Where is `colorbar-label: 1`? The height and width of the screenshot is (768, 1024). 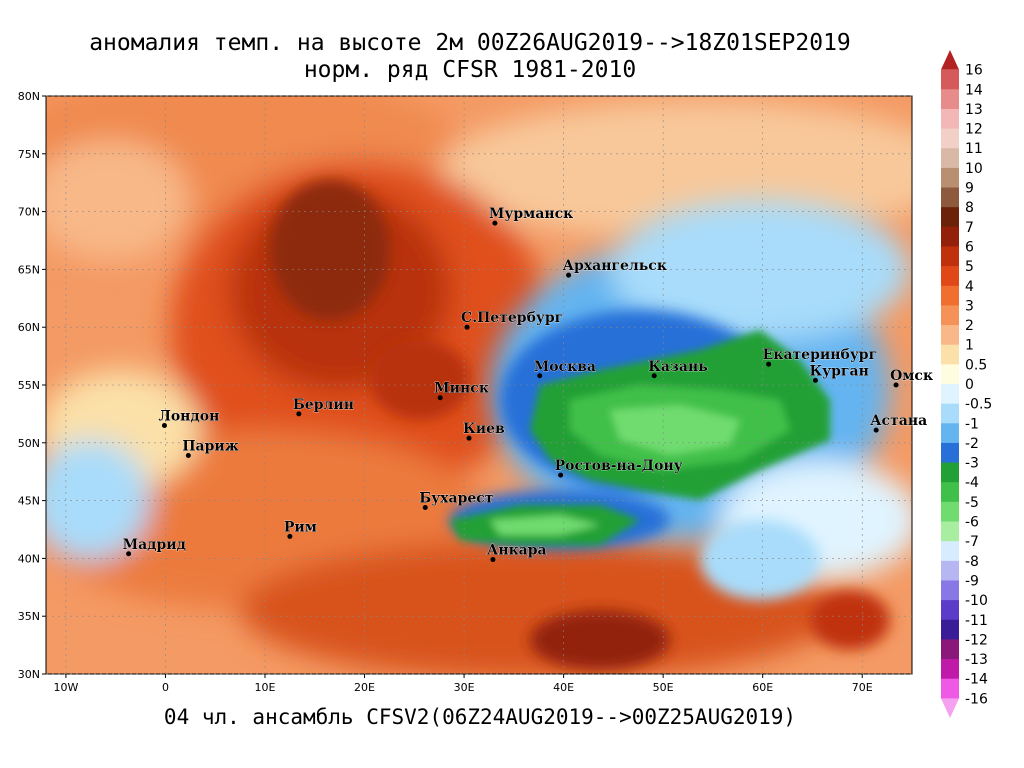
colorbar-label: 1 is located at coordinates (969, 346).